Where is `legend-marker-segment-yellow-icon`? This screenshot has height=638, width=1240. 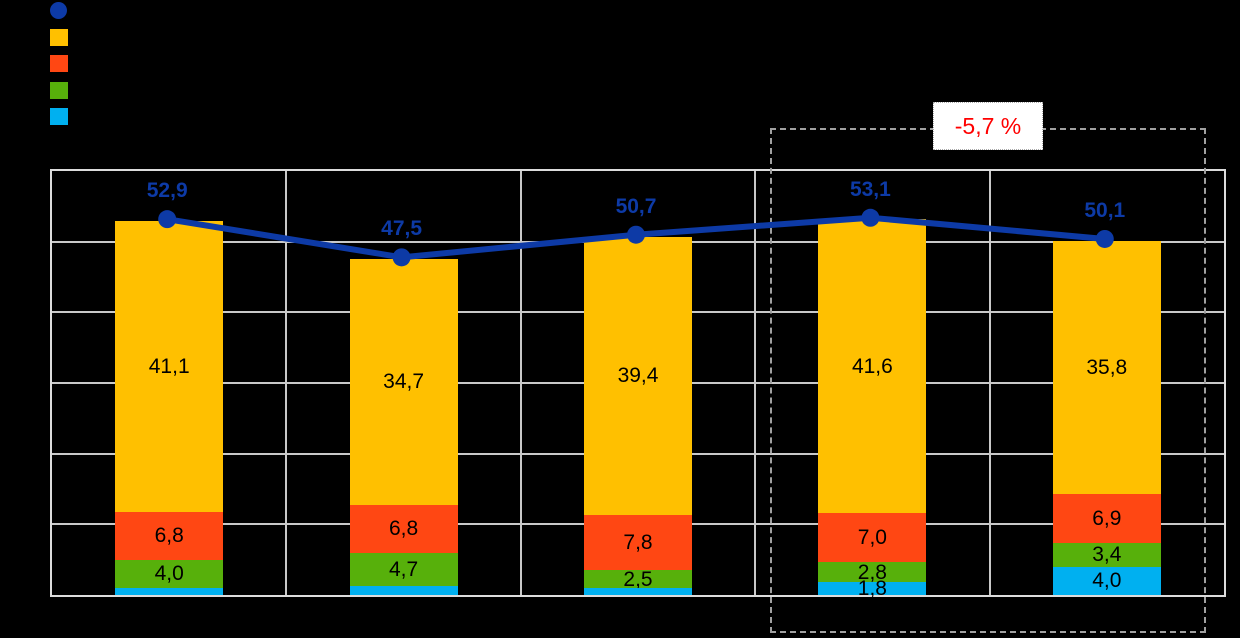 legend-marker-segment-yellow-icon is located at coordinates (59, 37).